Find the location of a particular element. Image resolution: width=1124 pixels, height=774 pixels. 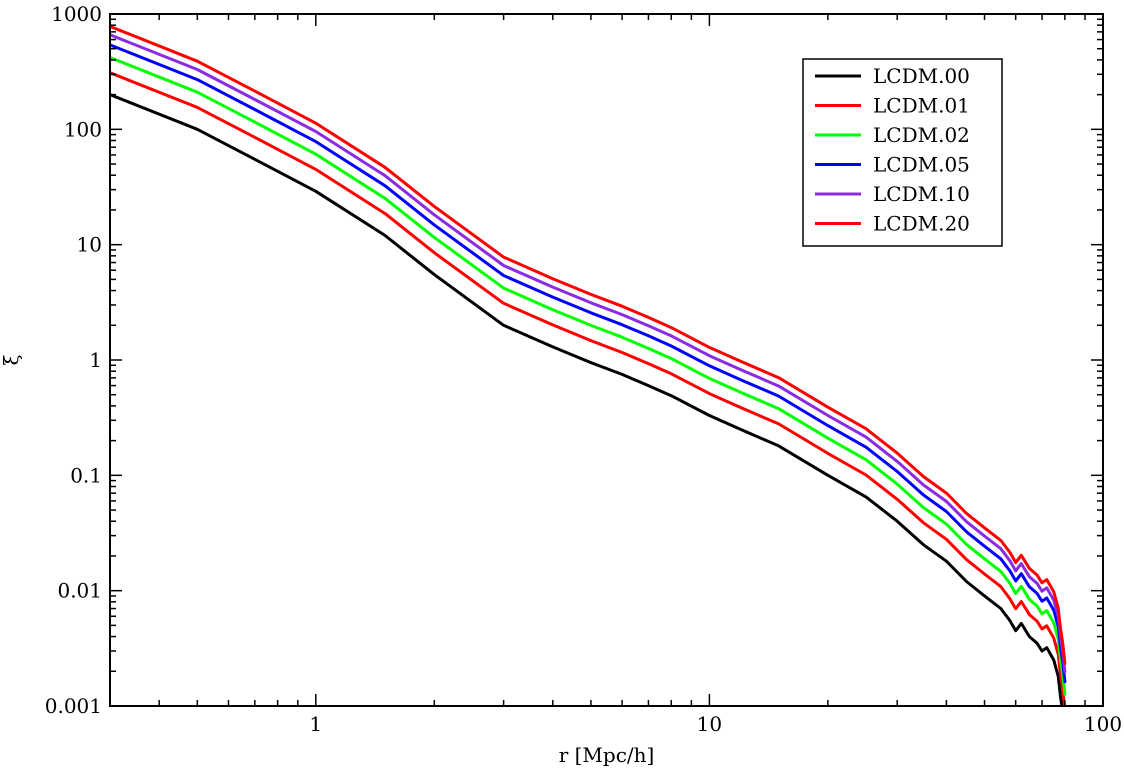

y-tick-label: 0.001 is located at coordinates (73, 706).